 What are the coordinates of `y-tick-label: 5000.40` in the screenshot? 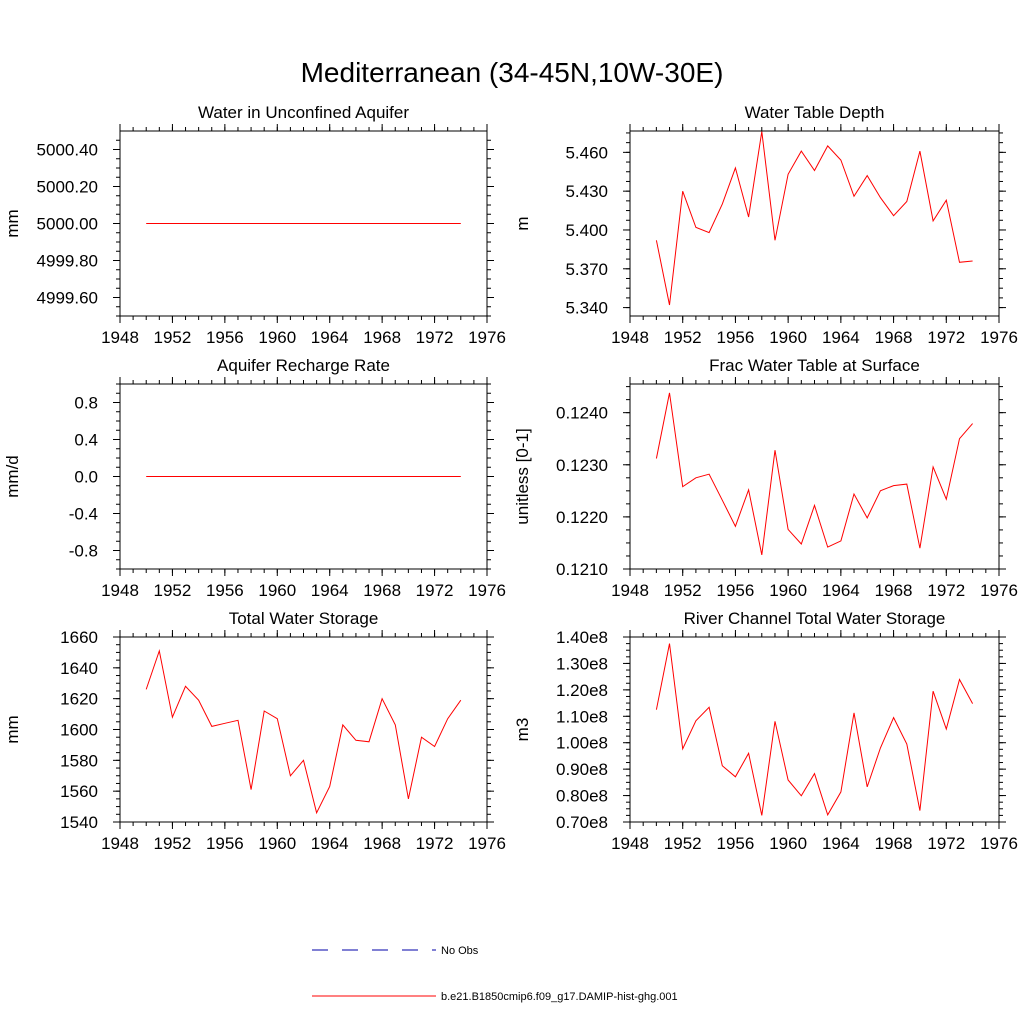 It's located at (67, 150).